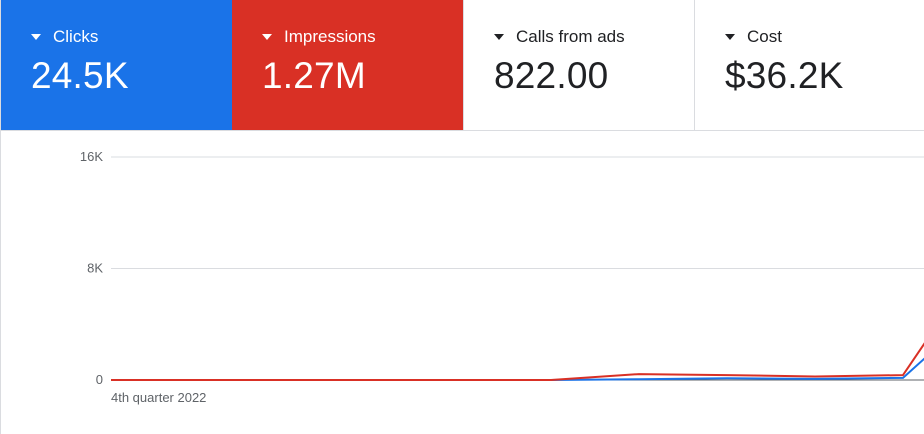  What do you see at coordinates (76, 36) in the screenshot?
I see `scorecard-label: Clicks` at bounding box center [76, 36].